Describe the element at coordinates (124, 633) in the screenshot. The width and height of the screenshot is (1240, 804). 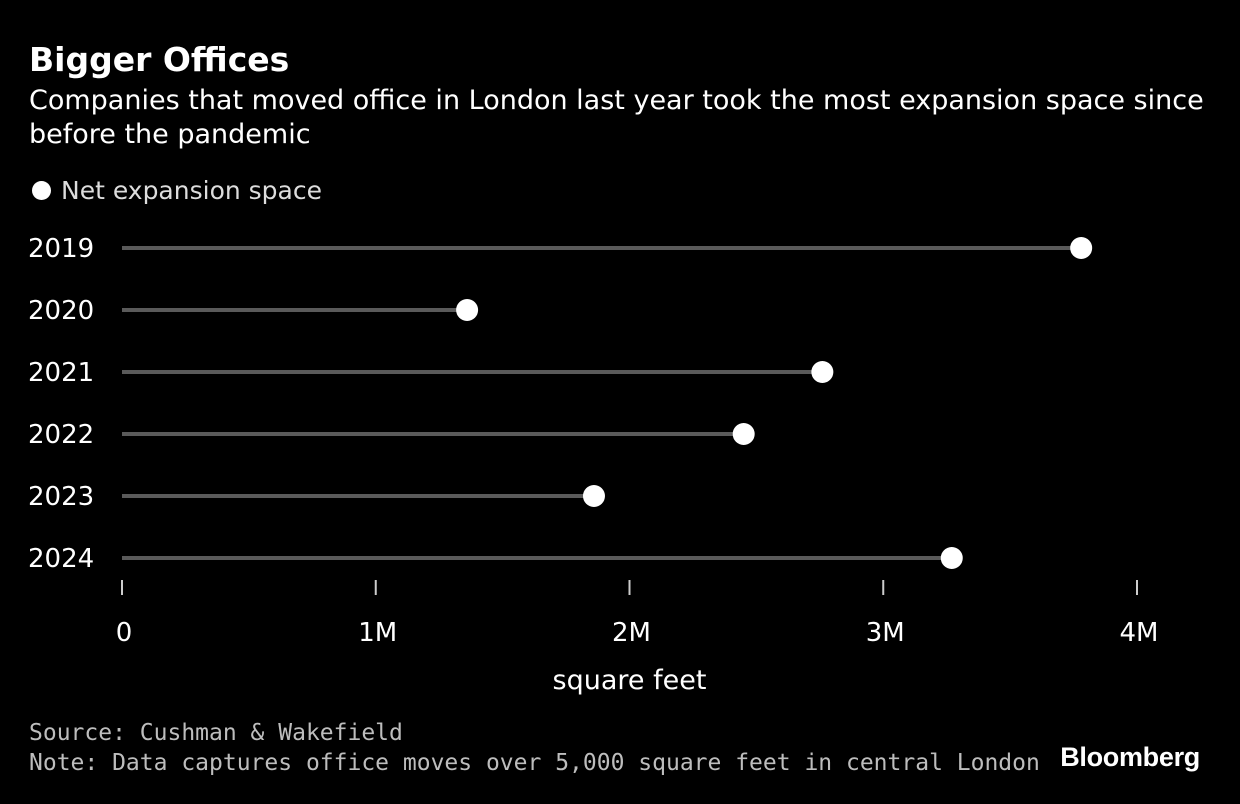
I see `x-tick-label: 0` at that location.